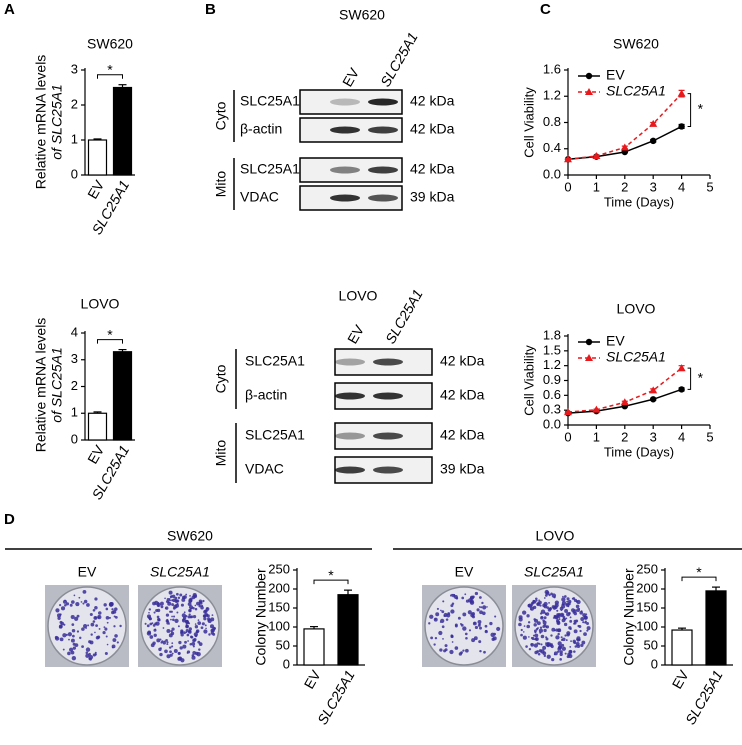 This screenshot has height=745, width=742. Describe the element at coordinates (647, 568) in the screenshot. I see `y-tick-label: 250` at that location.